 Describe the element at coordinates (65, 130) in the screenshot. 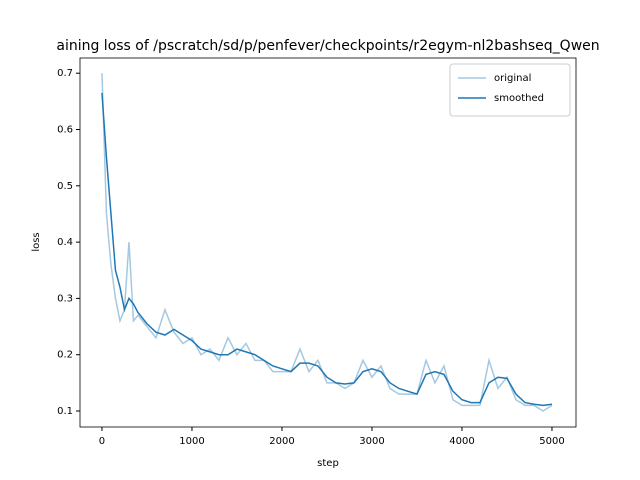

I see `y-tick-label: 0.6` at that location.